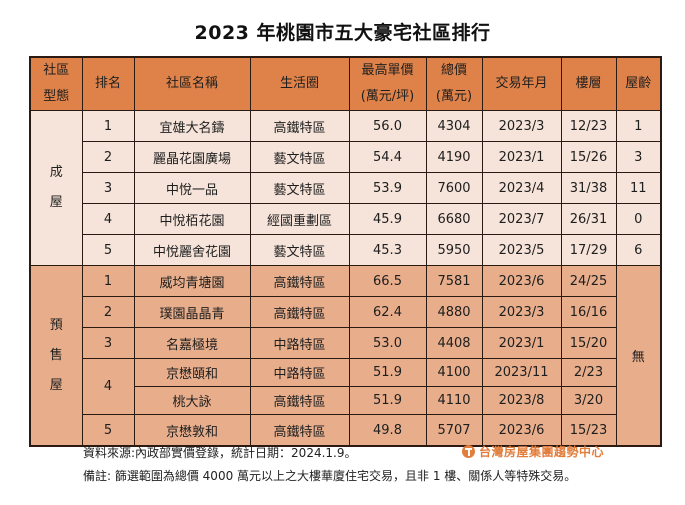 Image resolution: width=685 pixels, height=505 pixels. I want to click on price-cell: 66.5, so click(387, 281).